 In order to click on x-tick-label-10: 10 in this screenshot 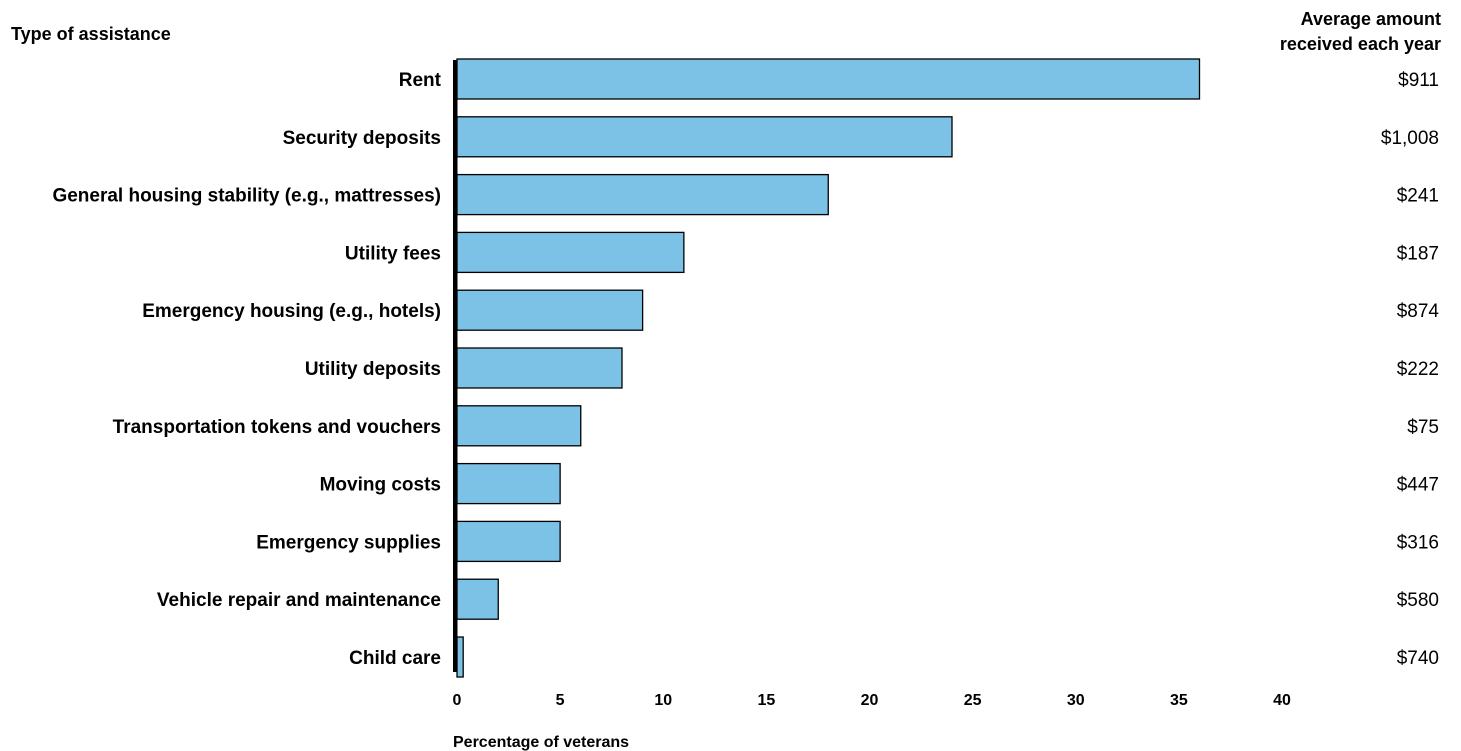, I will do `click(663, 700)`.